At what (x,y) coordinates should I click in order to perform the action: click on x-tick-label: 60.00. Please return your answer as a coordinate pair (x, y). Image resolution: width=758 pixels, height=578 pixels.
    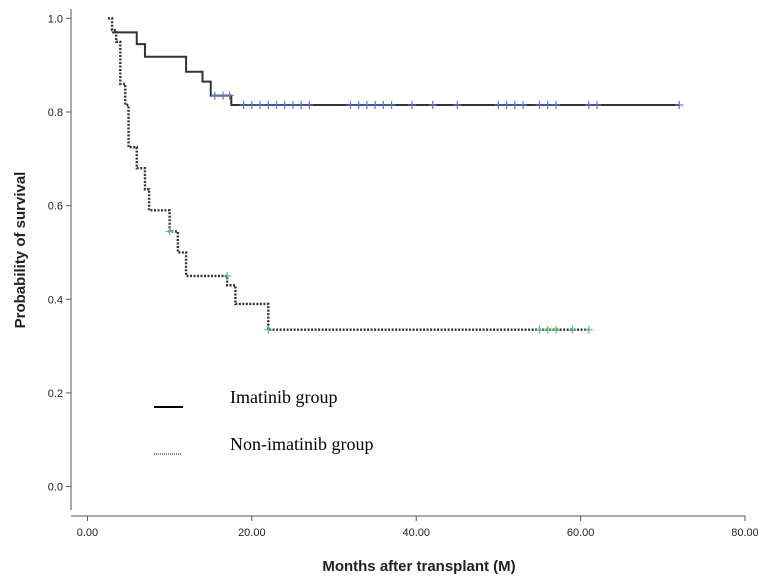
    Looking at the image, I should click on (581, 533).